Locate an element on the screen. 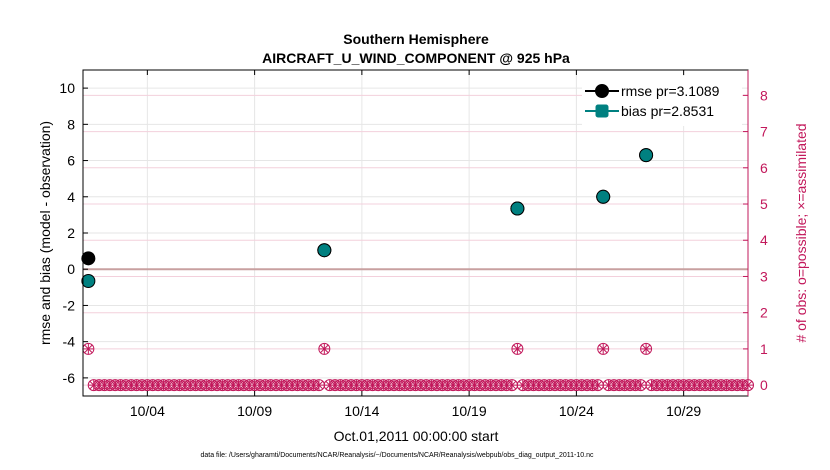 Image resolution: width=830 pixels, height=470 pixels. y-tick-label-right: 2 is located at coordinates (764, 313).